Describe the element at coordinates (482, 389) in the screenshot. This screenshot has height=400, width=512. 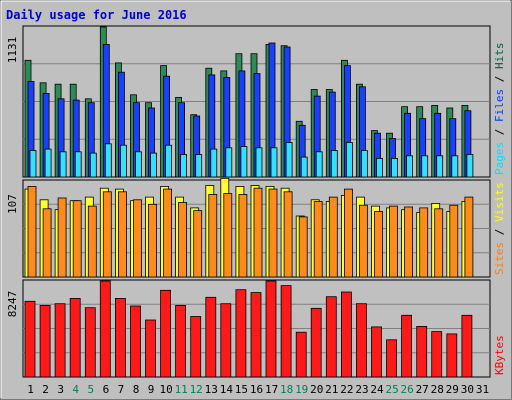
I see `x-tick-label-31: 31` at that location.